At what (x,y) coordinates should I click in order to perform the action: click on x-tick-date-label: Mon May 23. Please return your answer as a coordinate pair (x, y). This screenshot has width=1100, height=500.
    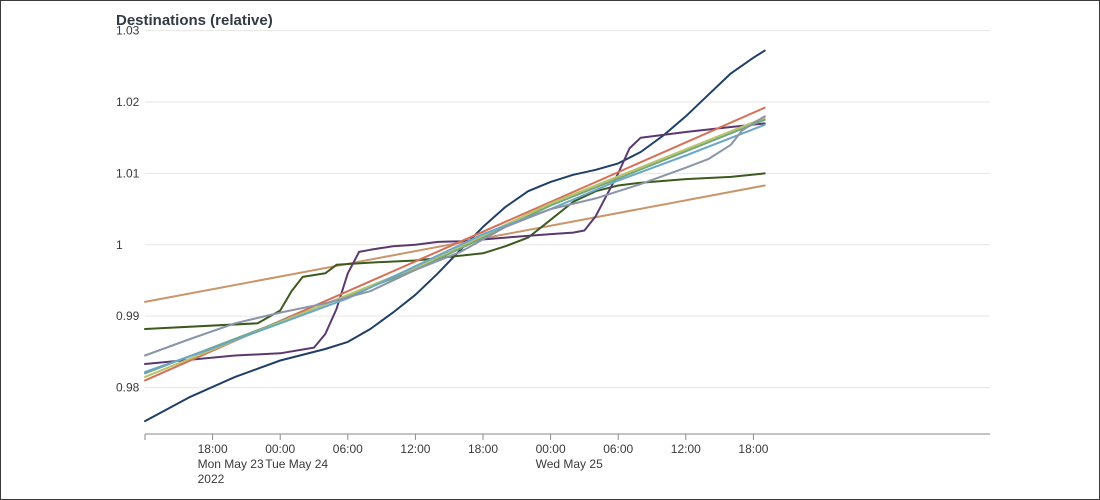
    Looking at the image, I should click on (231, 464).